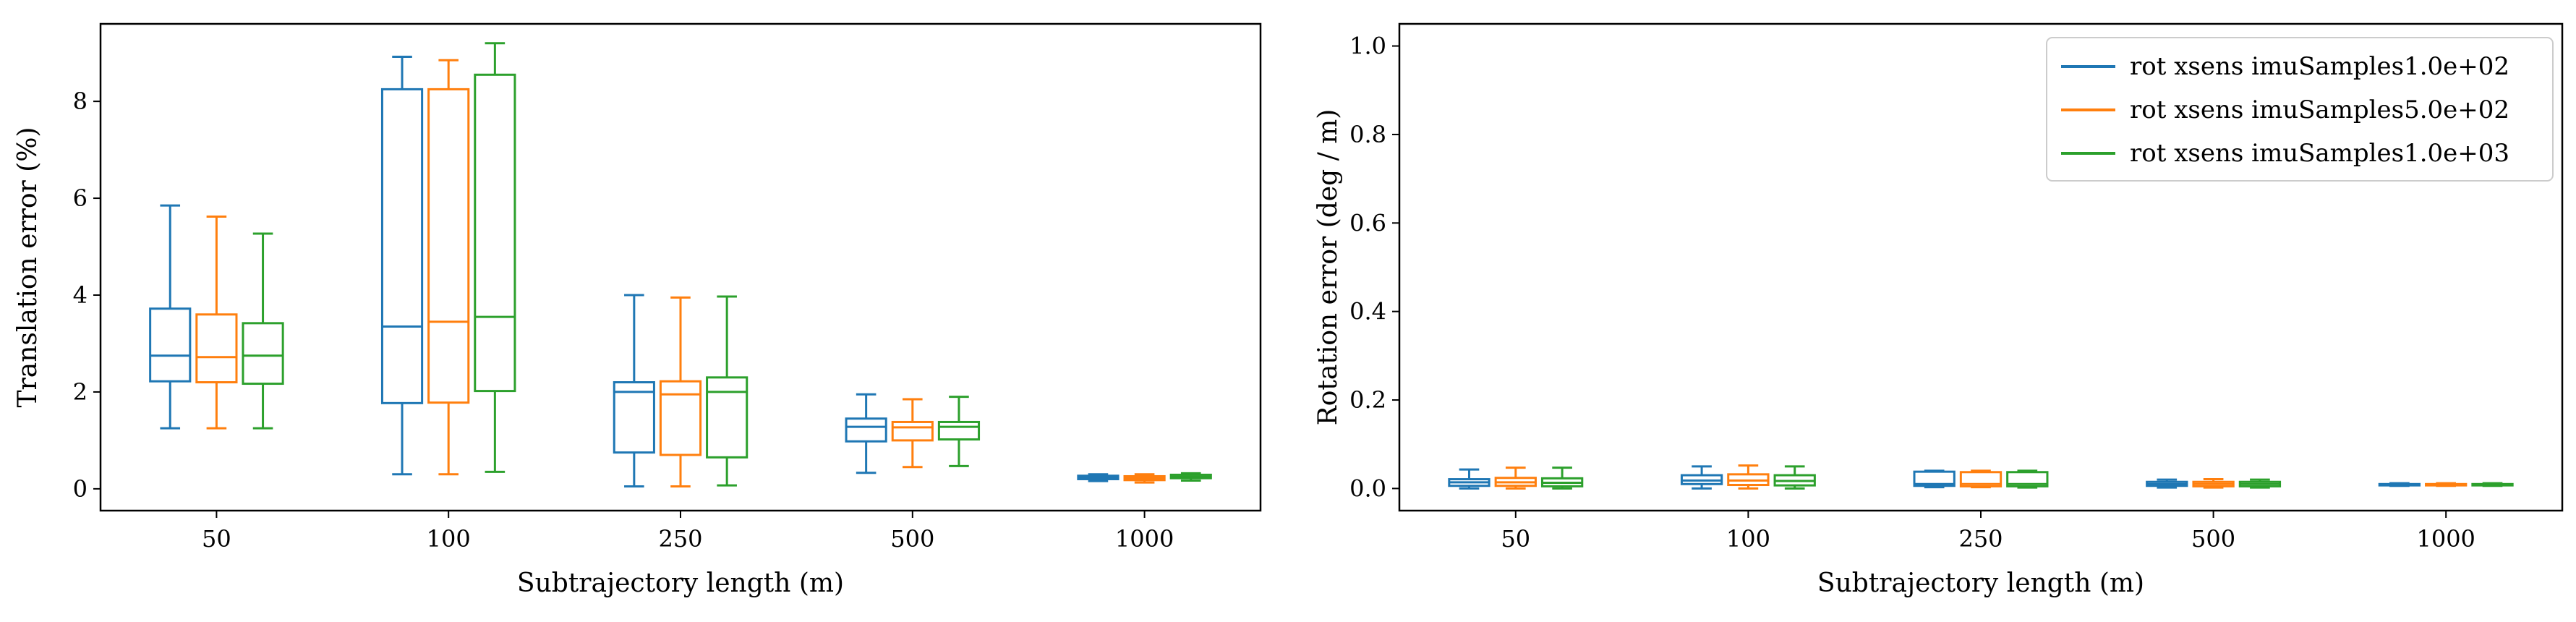 The height and width of the screenshot is (622, 2576). What do you see at coordinates (1368, 311) in the screenshot?
I see `y-tick-label: 0.4` at bounding box center [1368, 311].